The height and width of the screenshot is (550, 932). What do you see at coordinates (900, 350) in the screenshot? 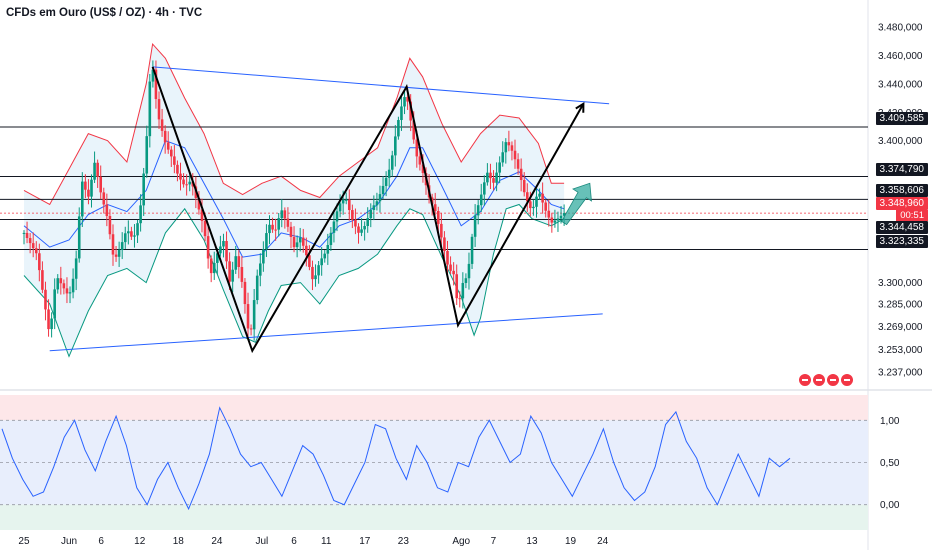
I see `price-axis-tick: 3.253,000` at bounding box center [900, 350].